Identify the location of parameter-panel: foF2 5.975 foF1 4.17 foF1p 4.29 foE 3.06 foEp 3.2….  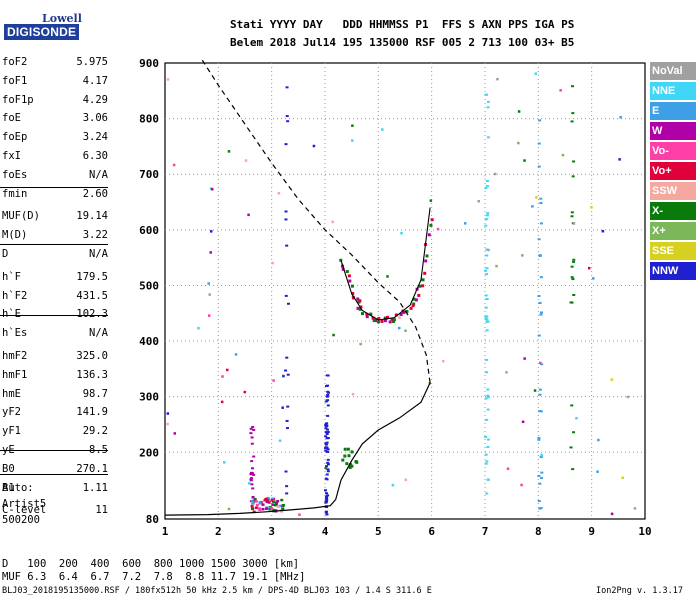
(55, 289).